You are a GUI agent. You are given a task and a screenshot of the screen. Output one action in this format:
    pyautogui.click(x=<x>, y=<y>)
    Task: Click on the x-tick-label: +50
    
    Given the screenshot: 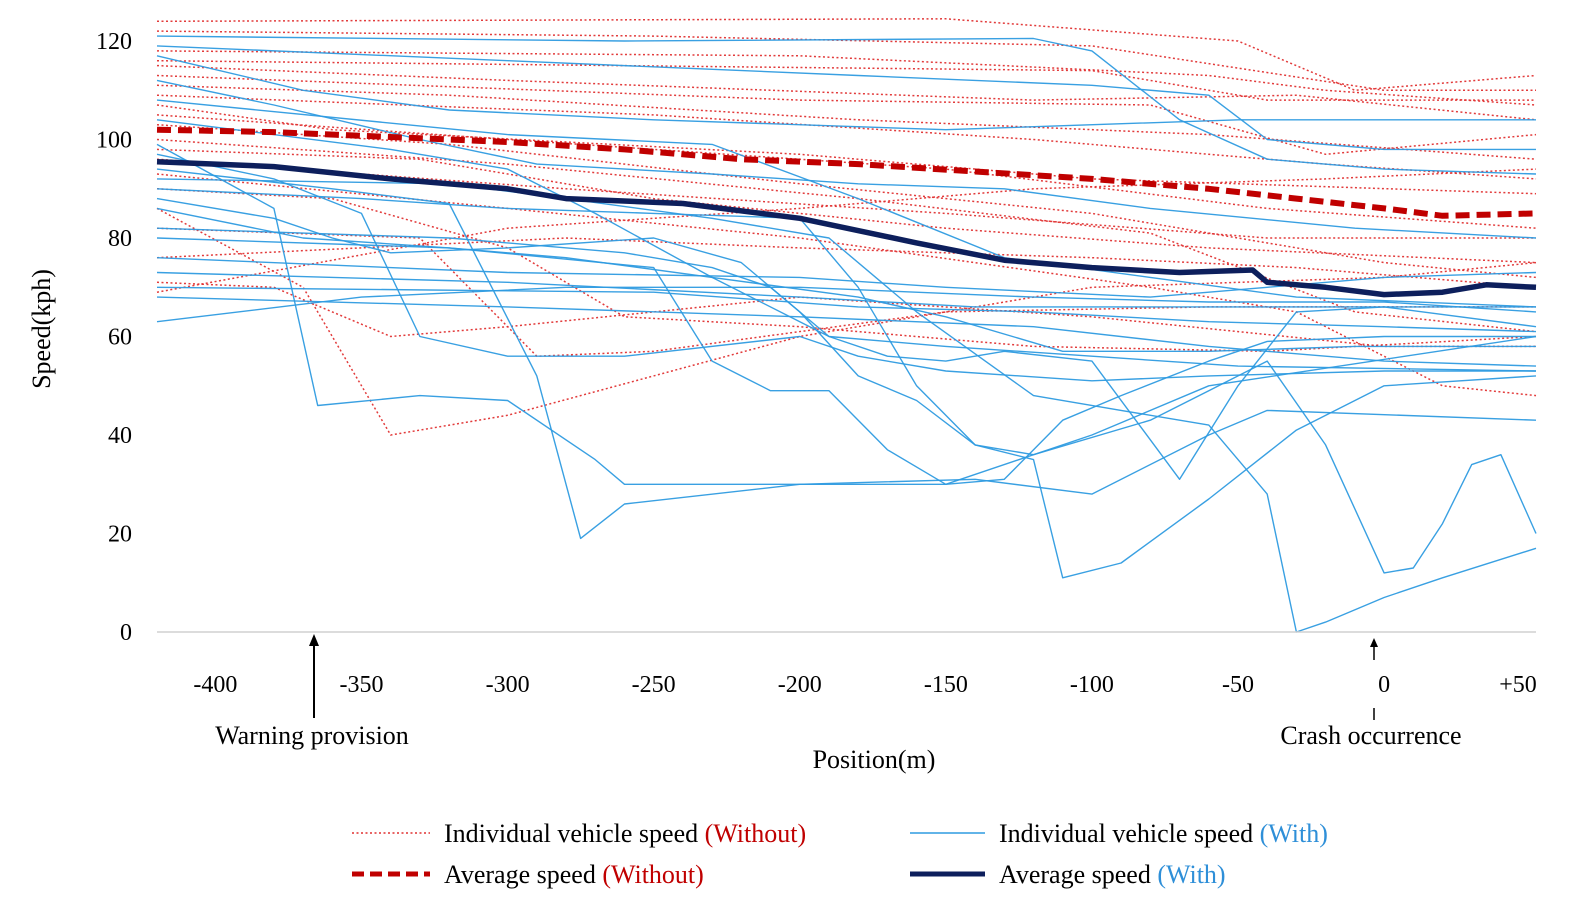 What is the action you would take?
    pyautogui.click(x=1518, y=685)
    